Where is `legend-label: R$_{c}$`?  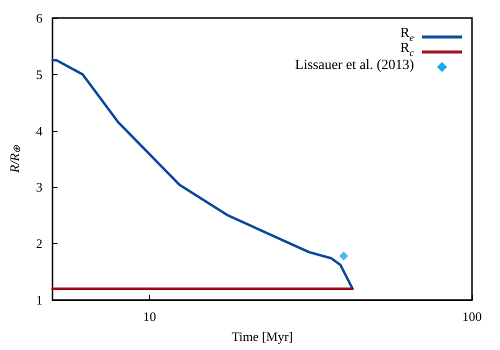
legend-label: R$_{c}$ is located at coordinates (407, 49).